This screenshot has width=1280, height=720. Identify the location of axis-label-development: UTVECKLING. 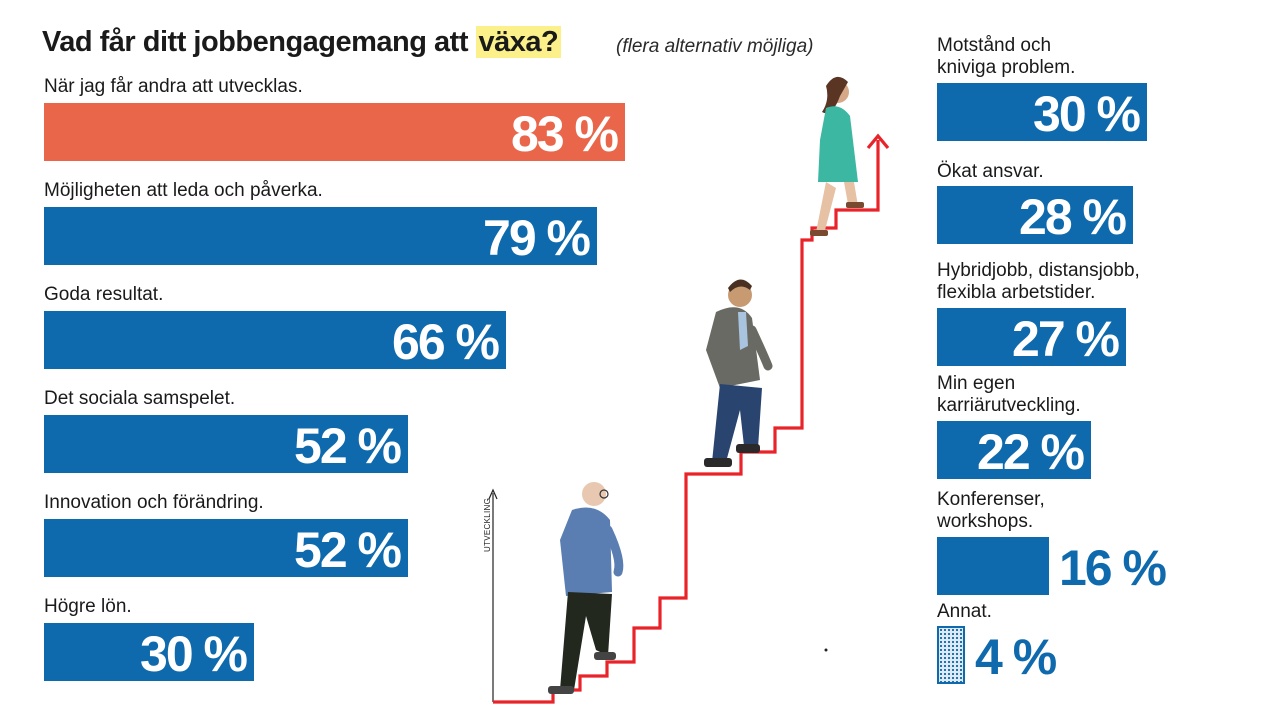
(487, 524).